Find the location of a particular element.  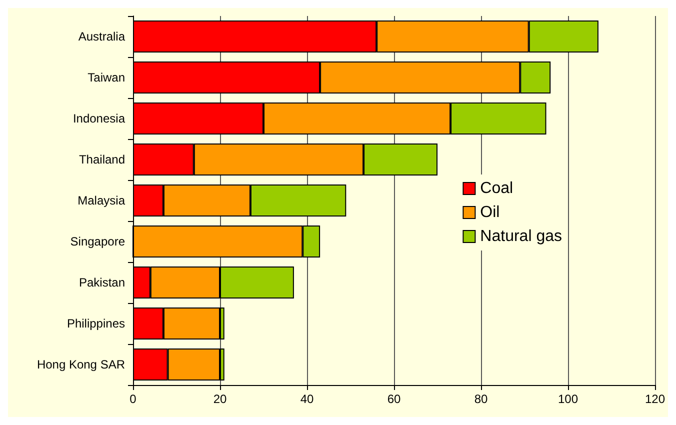

y-tick-label: Pakistan is located at coordinates (101, 283).